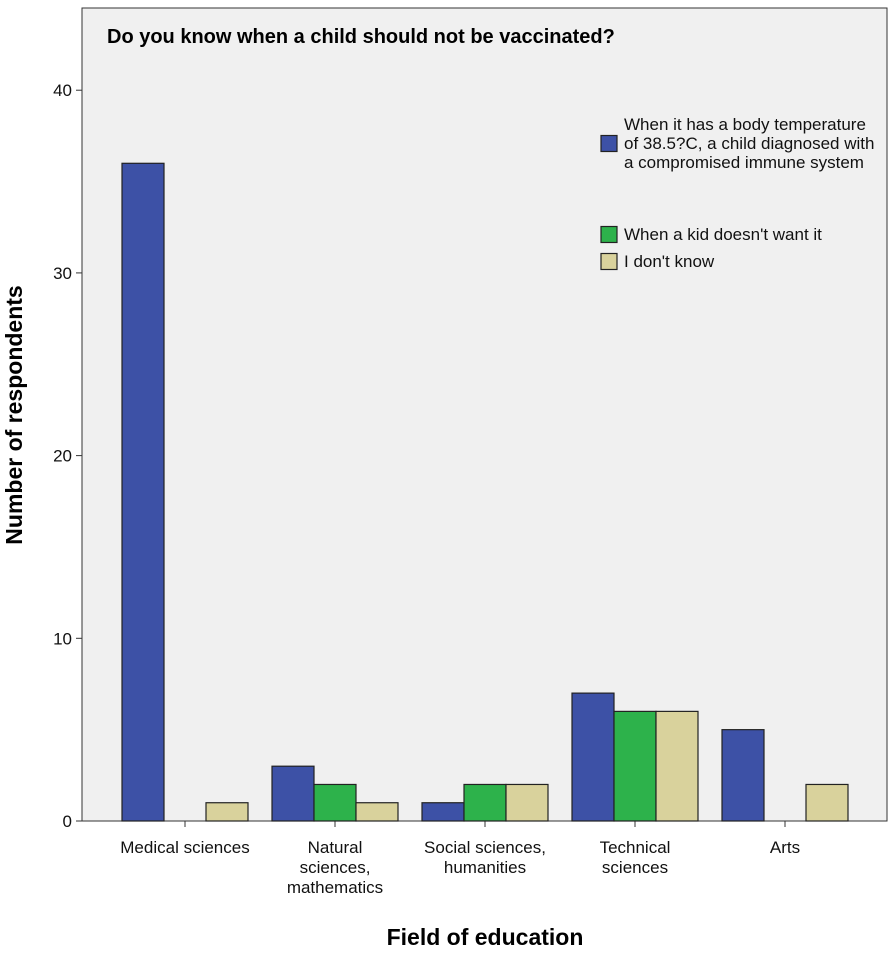 This screenshot has width=893, height=955. What do you see at coordinates (485, 857) in the screenshot?
I see `x-tick-label: Social sciences, humanities` at bounding box center [485, 857].